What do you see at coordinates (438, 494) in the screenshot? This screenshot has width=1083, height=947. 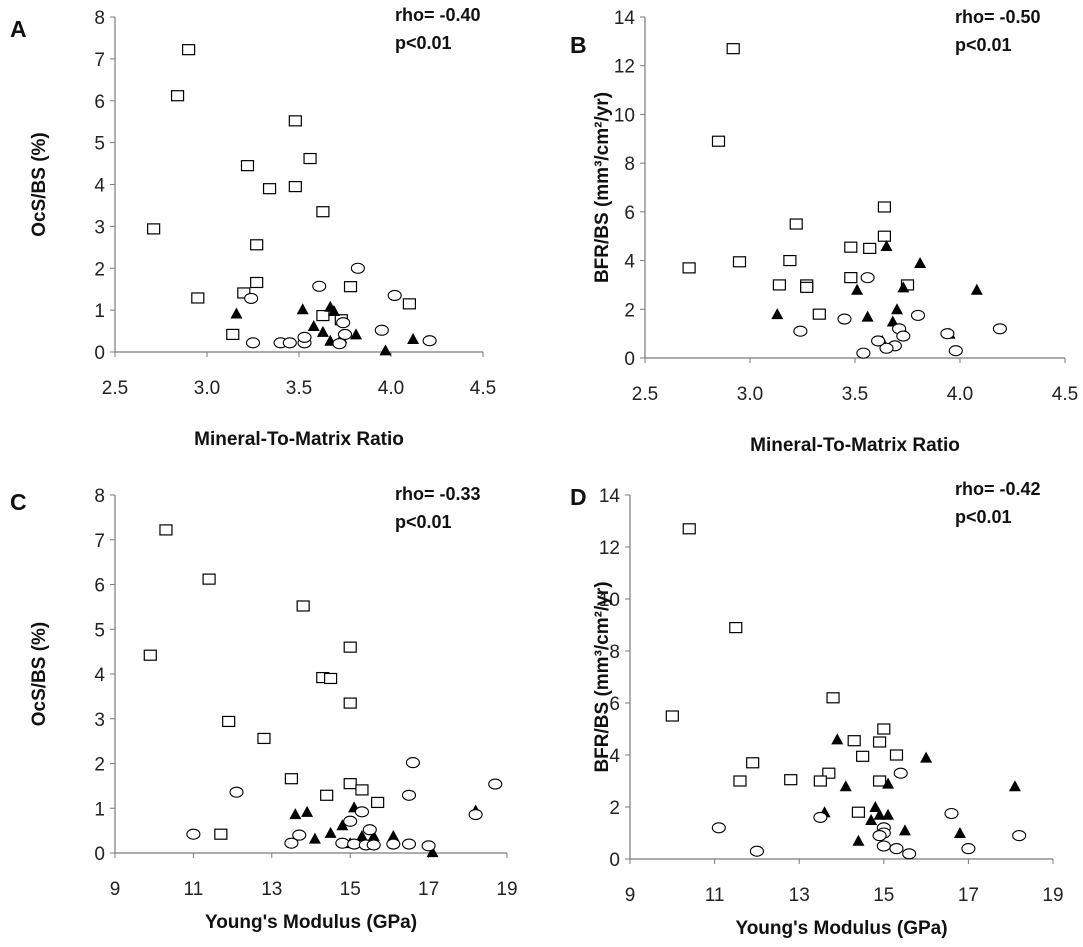 I see `rho-label: rho= -0.33` at bounding box center [438, 494].